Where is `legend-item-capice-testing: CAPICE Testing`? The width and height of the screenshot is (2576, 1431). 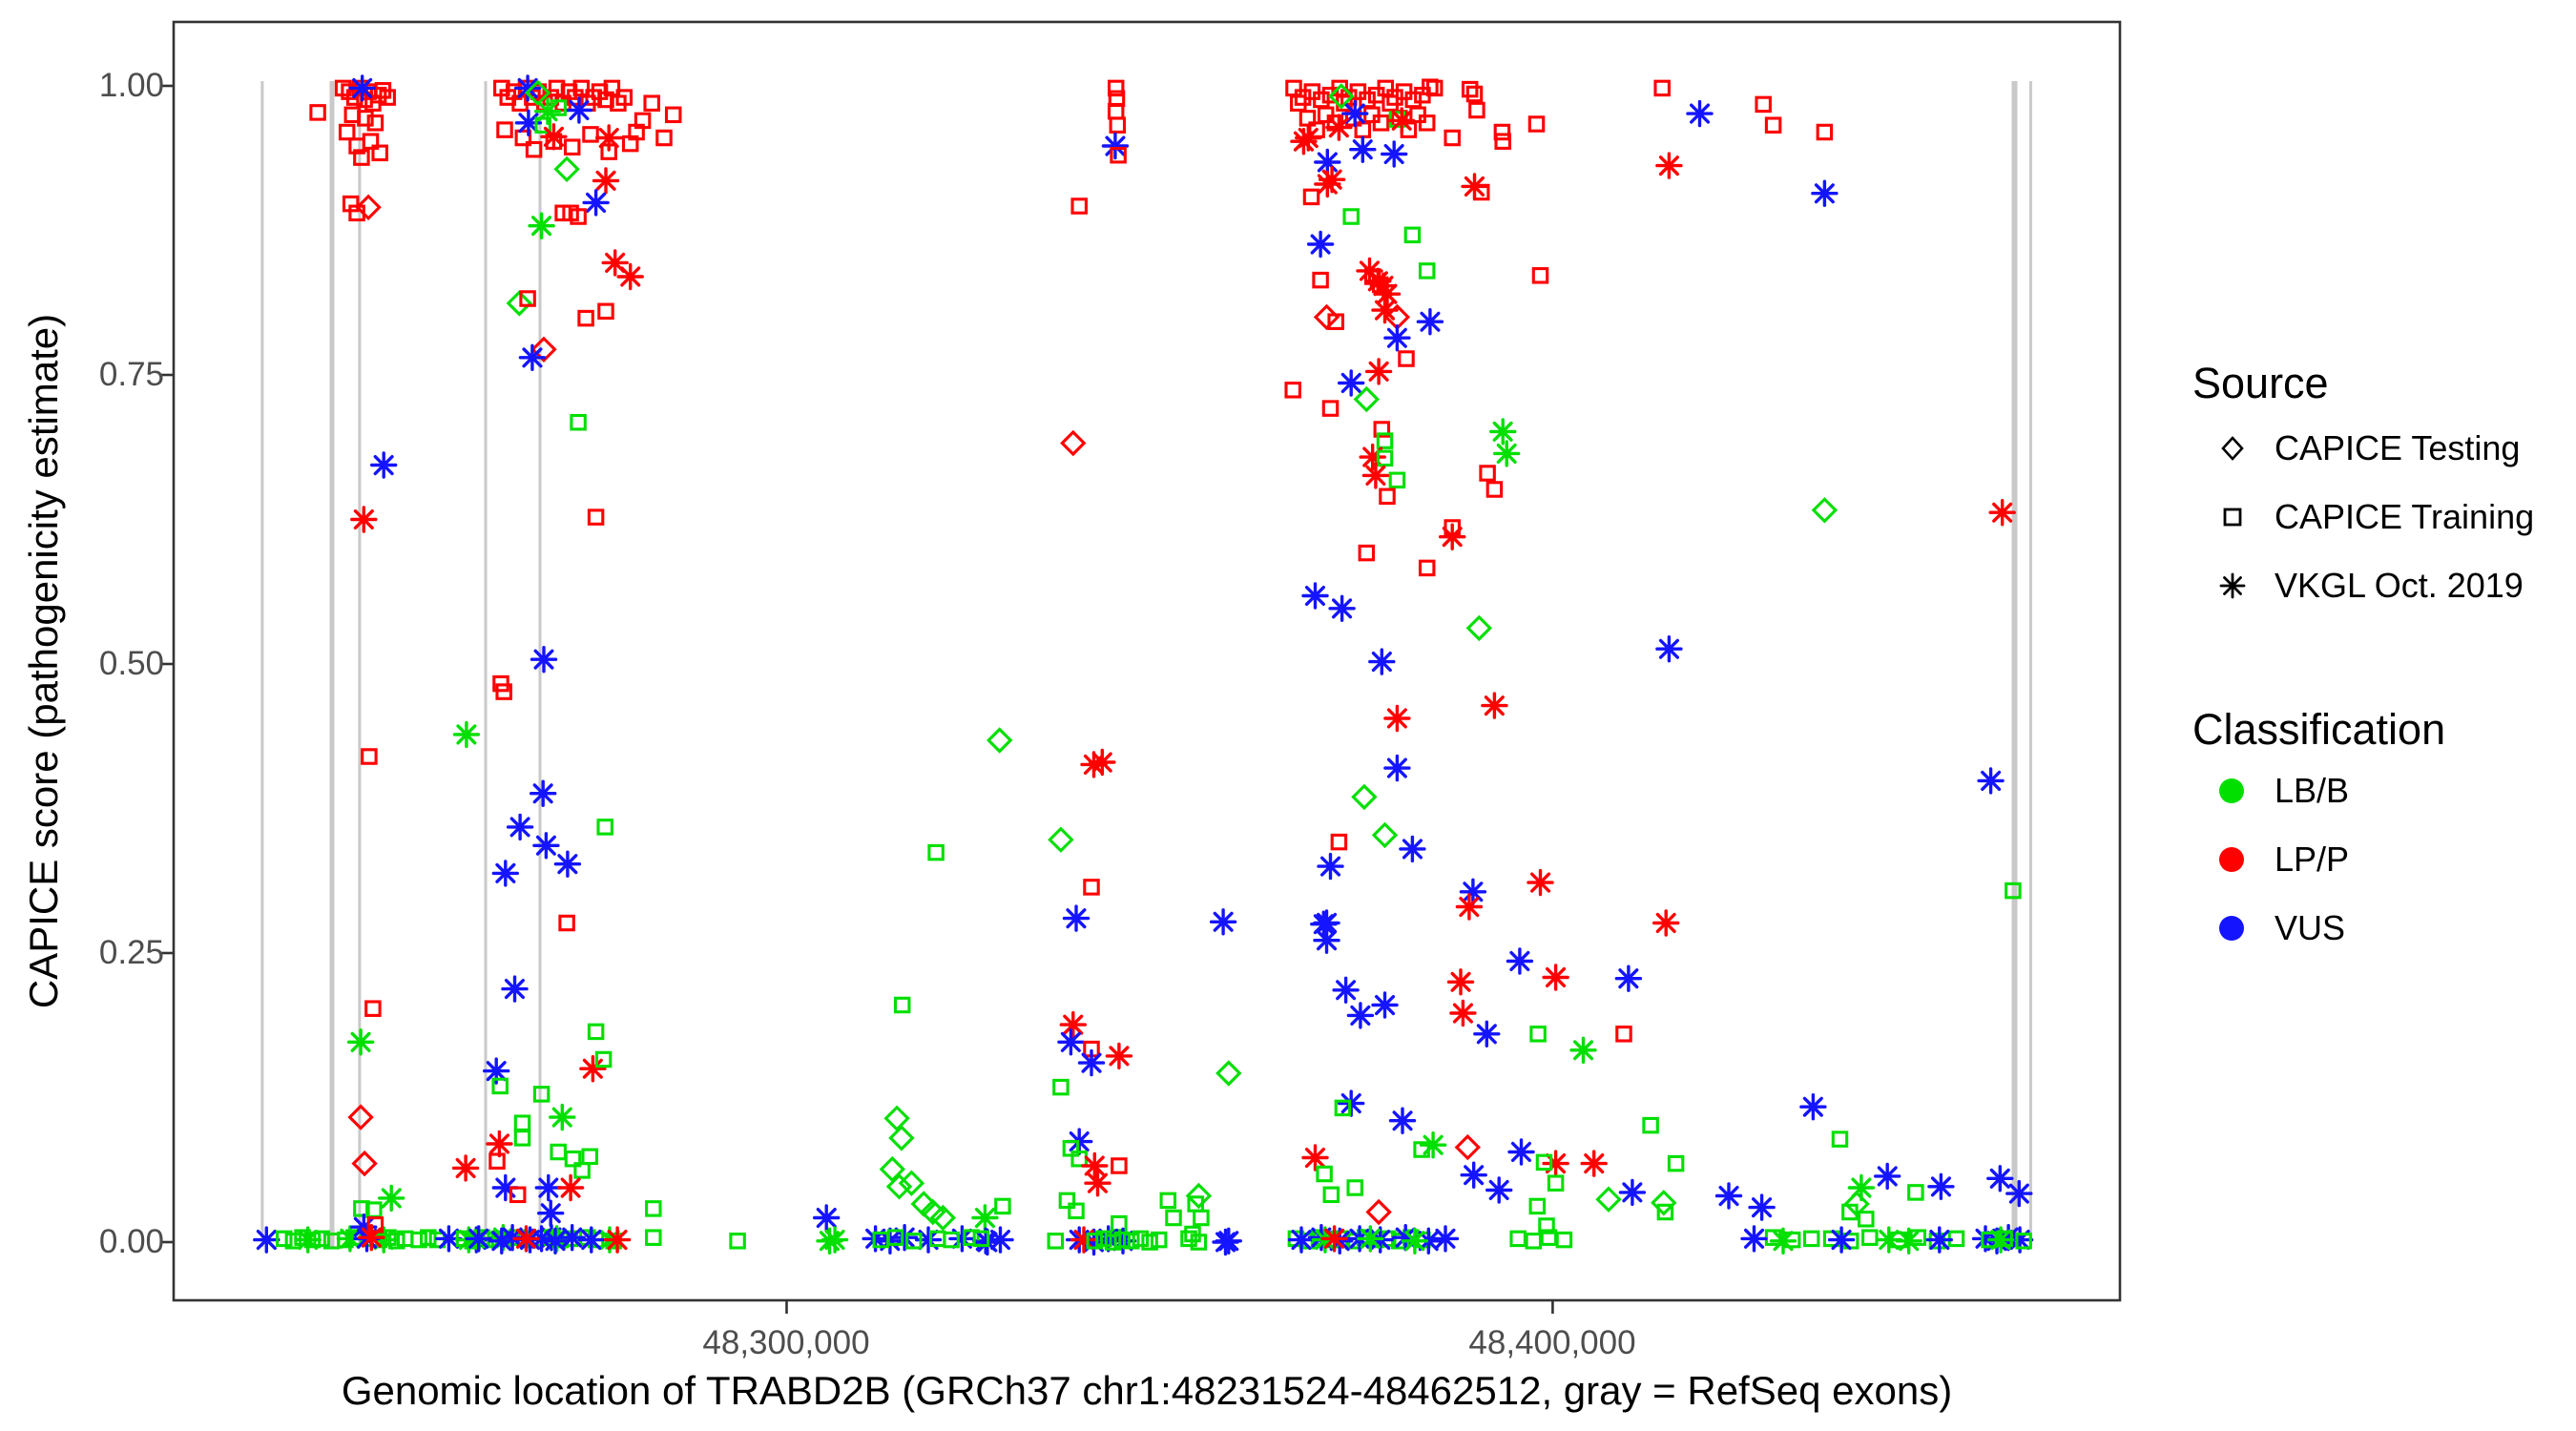 legend-item-capice-testing: CAPICE Testing is located at coordinates (2398, 447).